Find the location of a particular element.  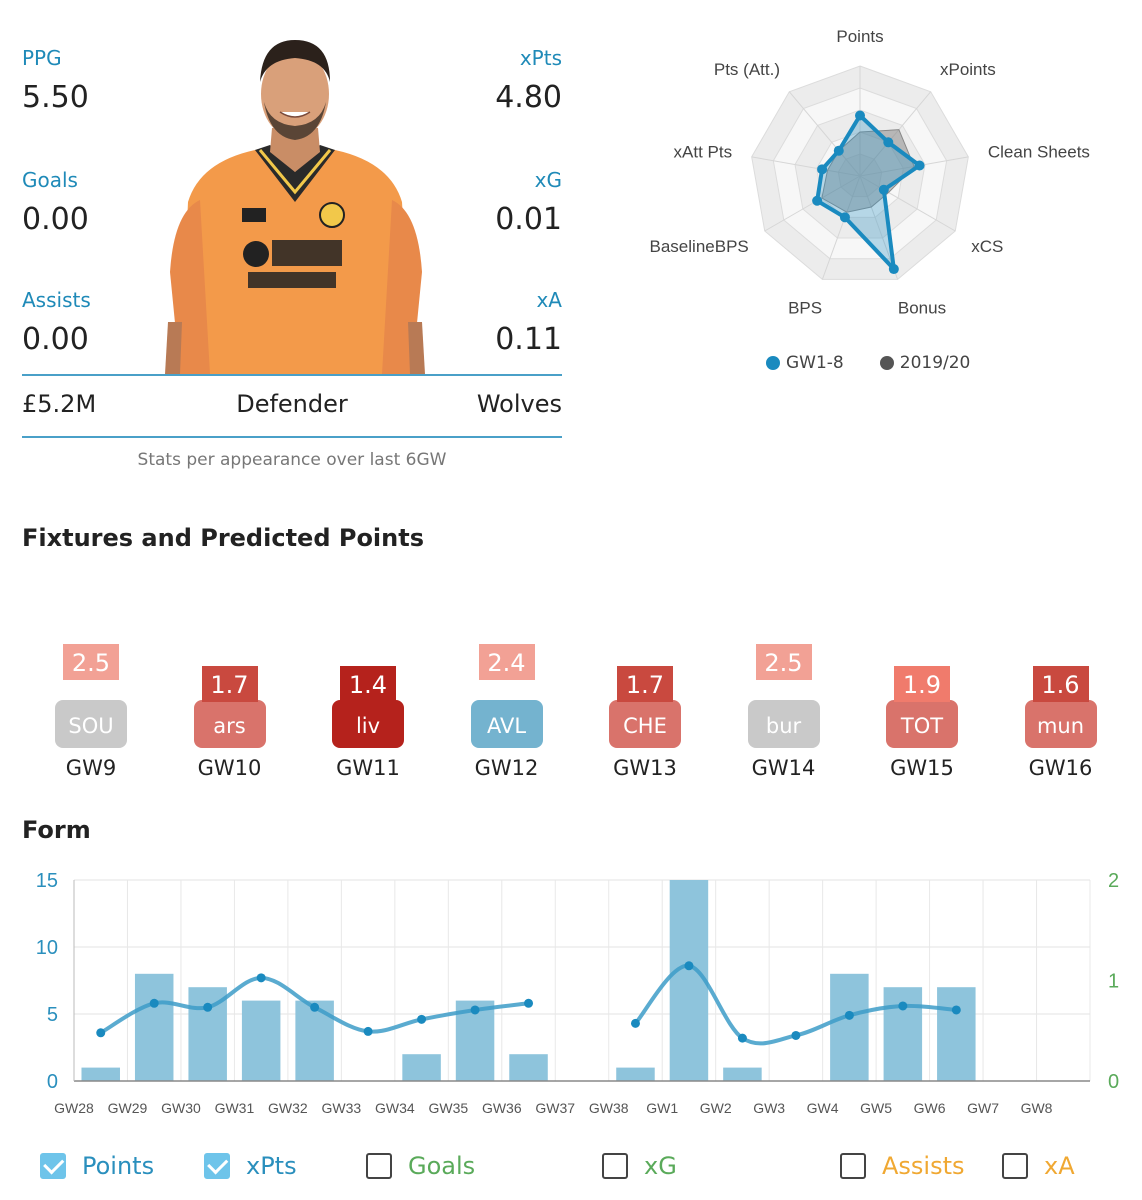

predicted-points: 1.6 is located at coordinates (1060, 684).